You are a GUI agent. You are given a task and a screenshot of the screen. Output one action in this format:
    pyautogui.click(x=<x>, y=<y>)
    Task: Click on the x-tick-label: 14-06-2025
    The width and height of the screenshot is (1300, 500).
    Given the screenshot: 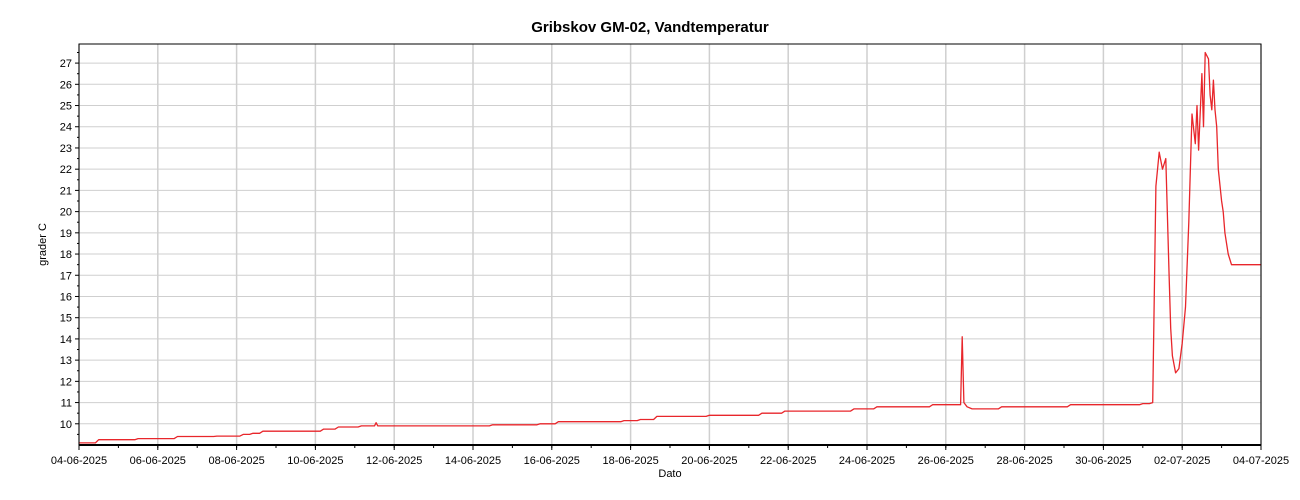 What is the action you would take?
    pyautogui.click(x=473, y=461)
    